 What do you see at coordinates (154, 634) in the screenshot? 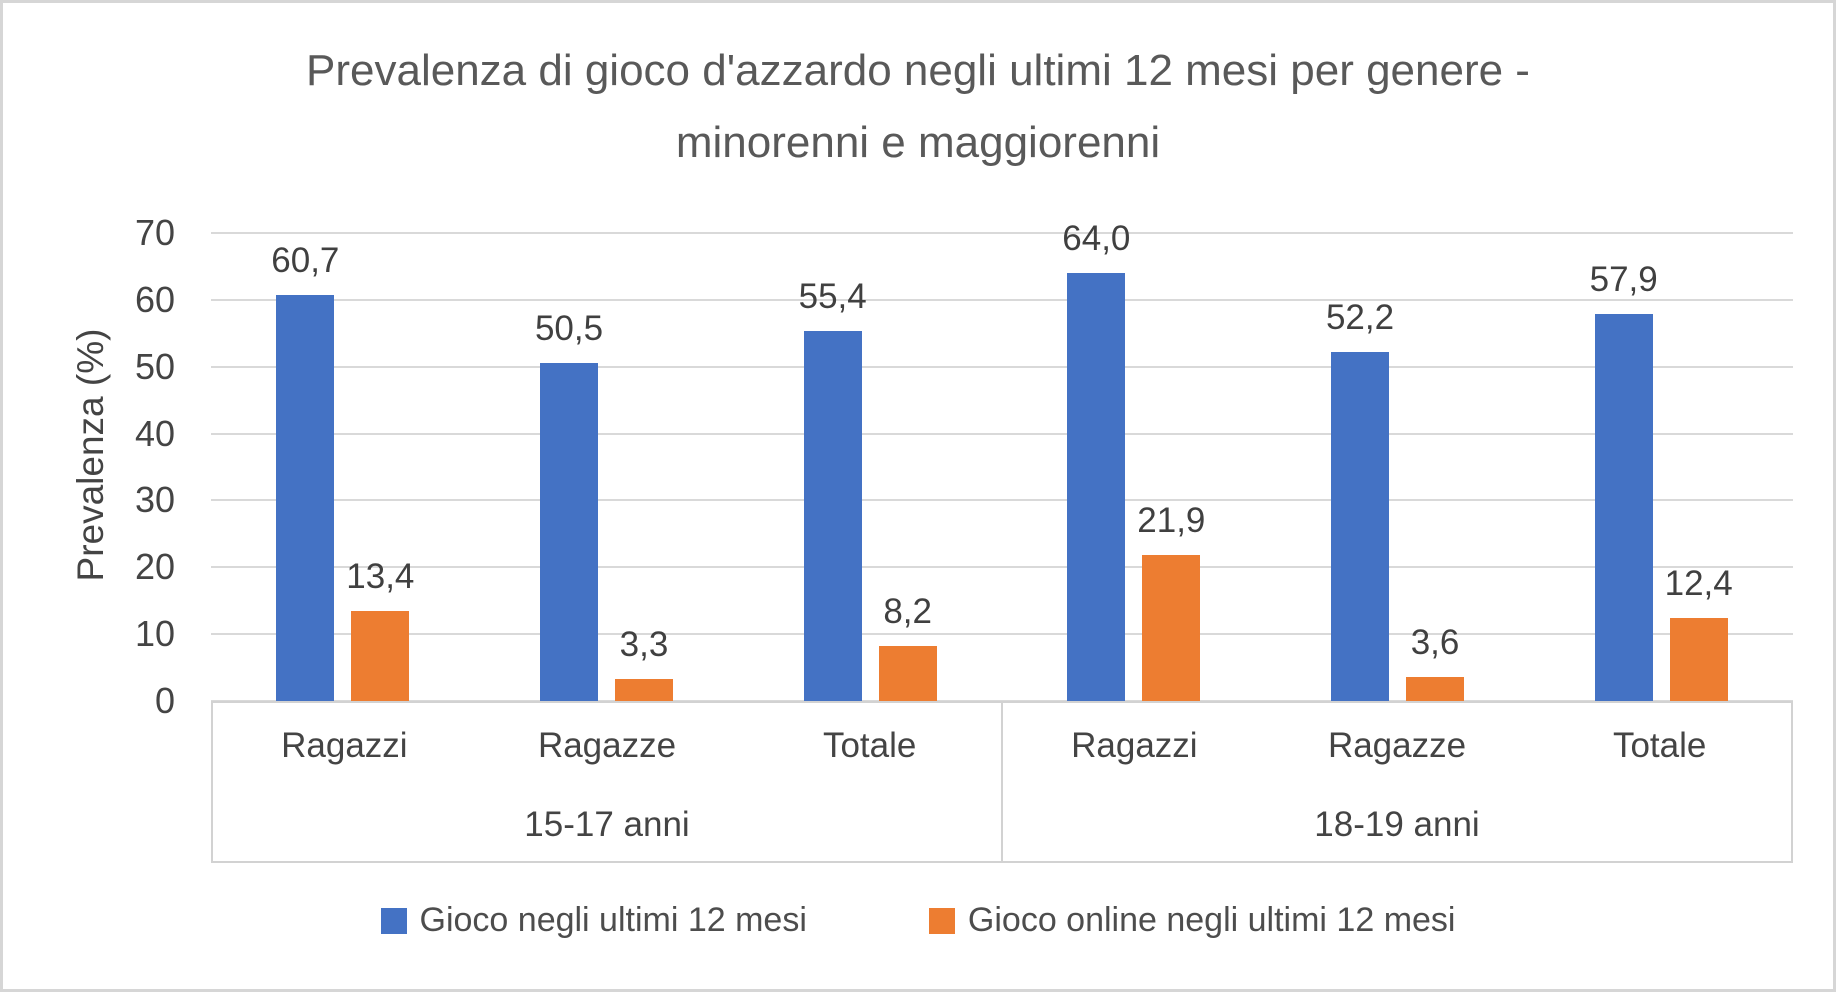
I see `y-axis-tick-label: 10` at bounding box center [154, 634].